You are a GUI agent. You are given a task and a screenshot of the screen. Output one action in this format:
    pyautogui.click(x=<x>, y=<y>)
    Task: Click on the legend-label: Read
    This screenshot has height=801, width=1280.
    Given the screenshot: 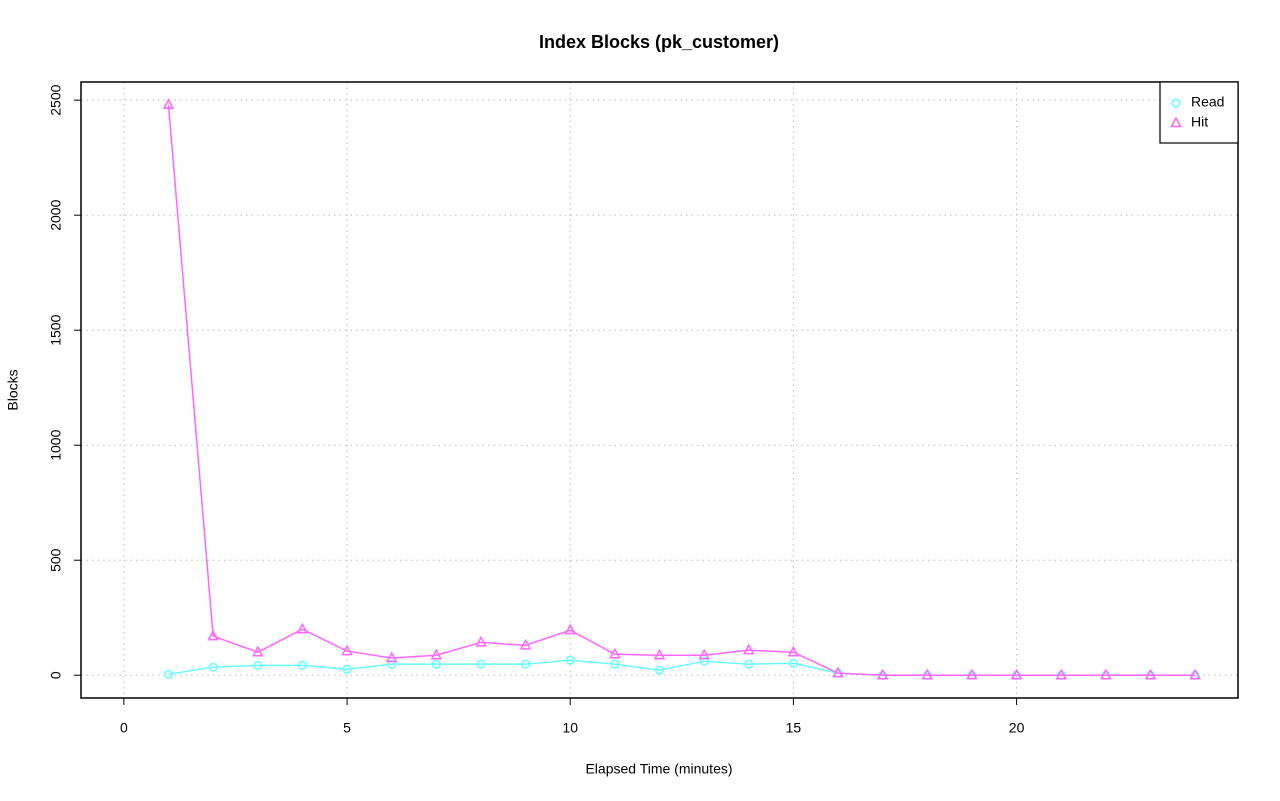 What is the action you would take?
    pyautogui.click(x=1207, y=102)
    